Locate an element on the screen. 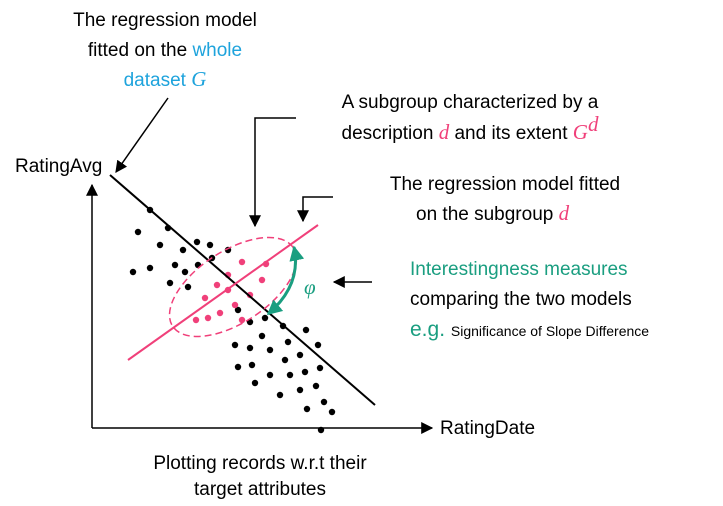  text: Significance of Slope Difference is located at coordinates (550, 331).